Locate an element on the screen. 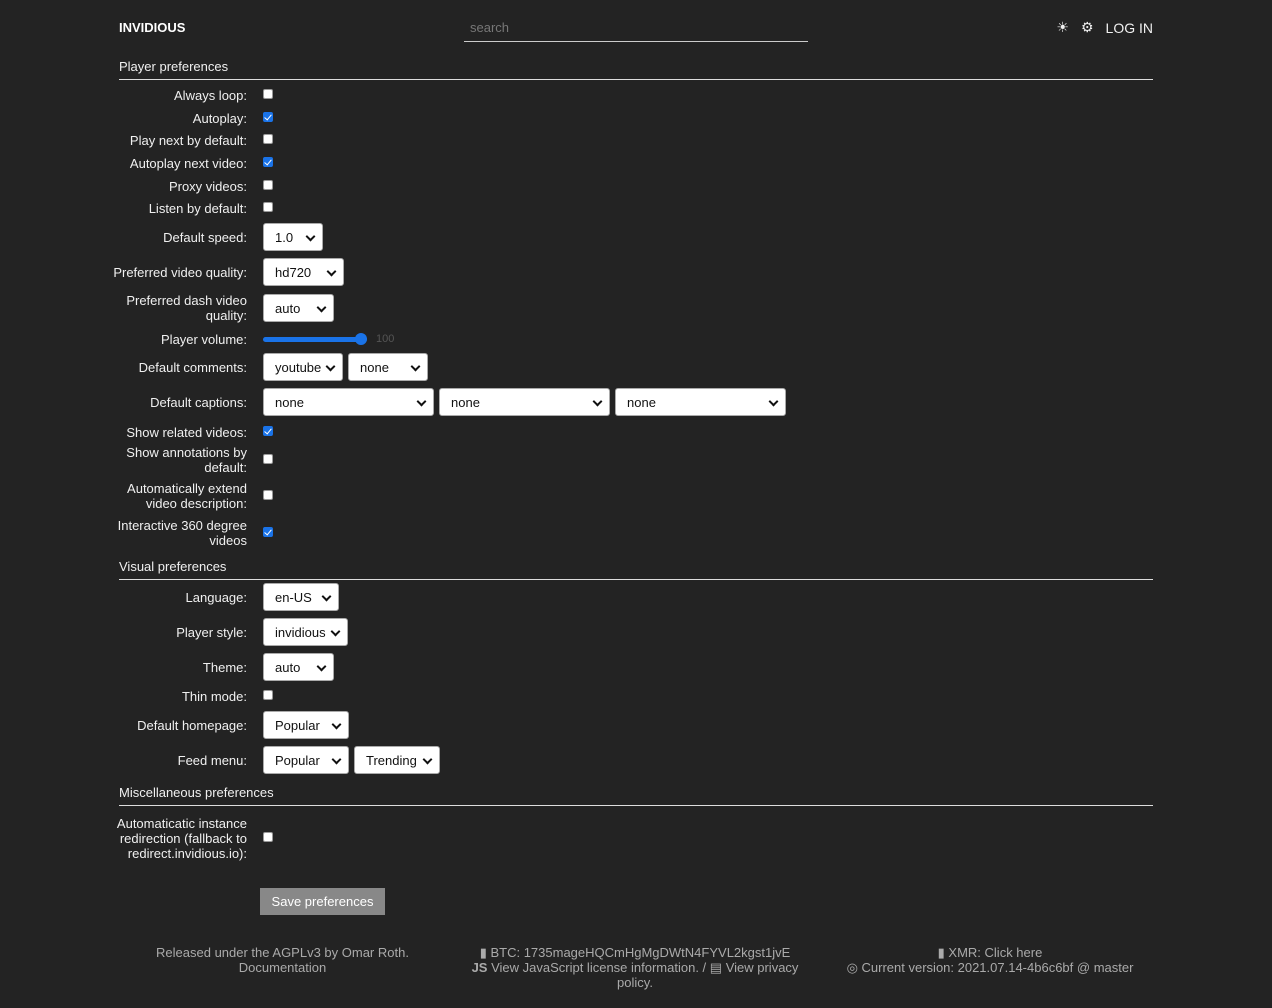 Image resolution: width=1272 pixels, height=1008 pixels. pref-control: none none none is located at coordinates (524, 402).